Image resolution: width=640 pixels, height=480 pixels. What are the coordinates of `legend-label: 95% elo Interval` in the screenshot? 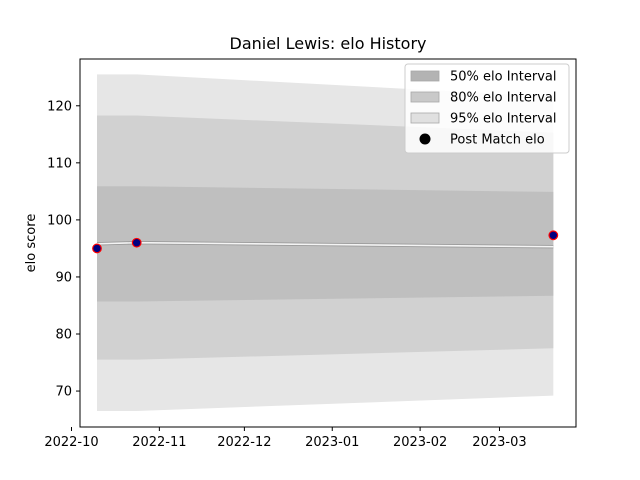 It's located at (503, 119).